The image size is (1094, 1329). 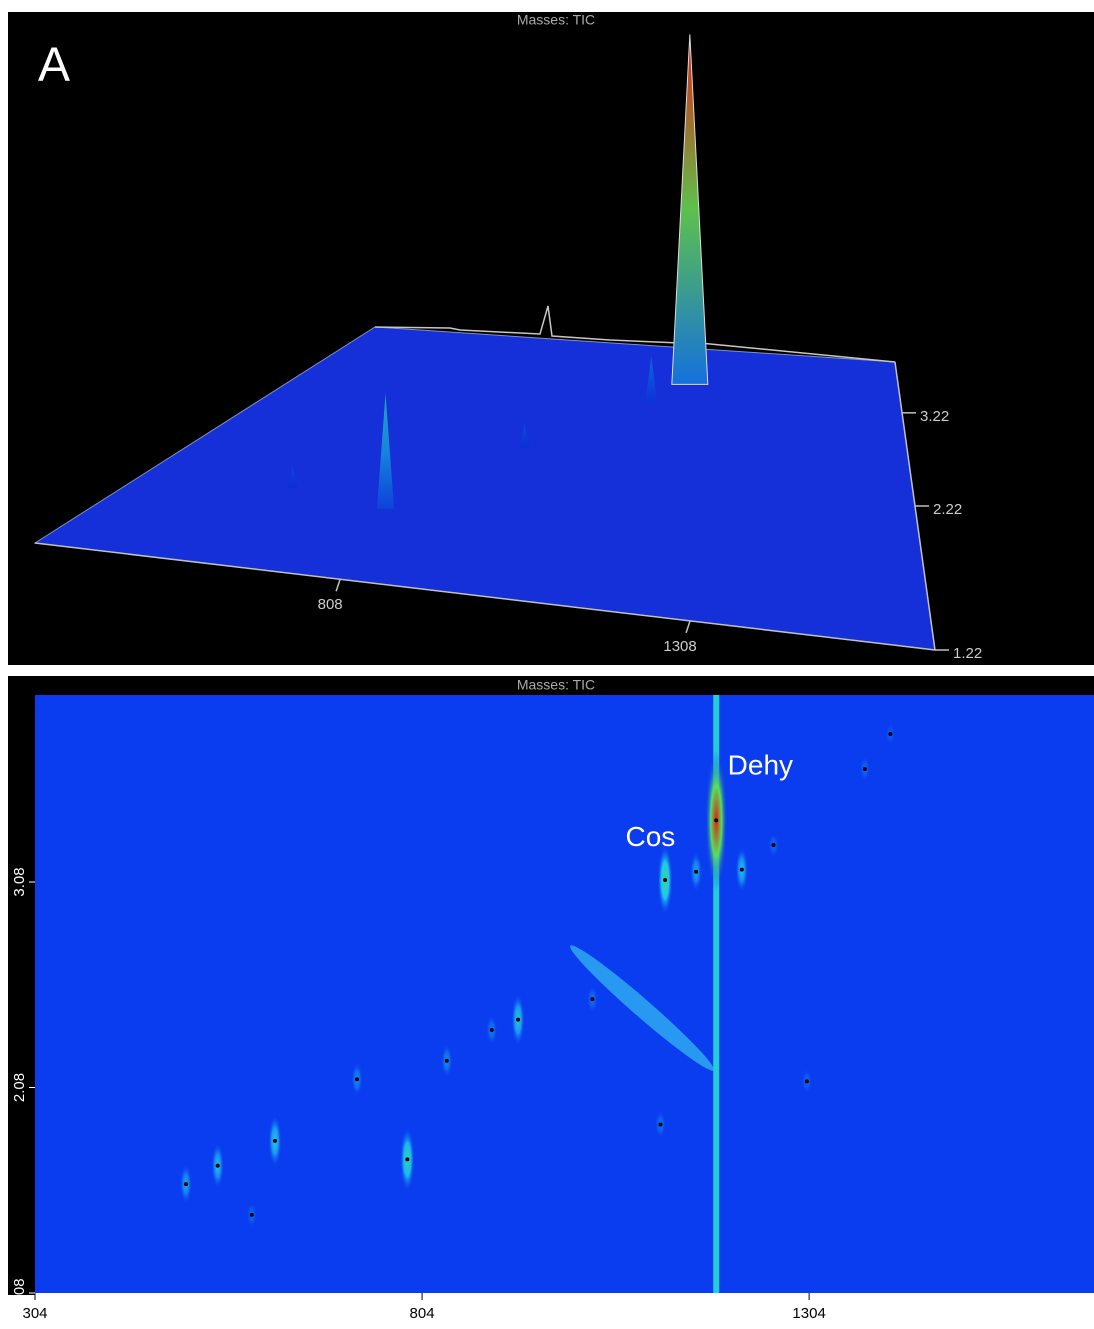 I want to click on y-tick-label: 3.08, so click(x=19, y=881).